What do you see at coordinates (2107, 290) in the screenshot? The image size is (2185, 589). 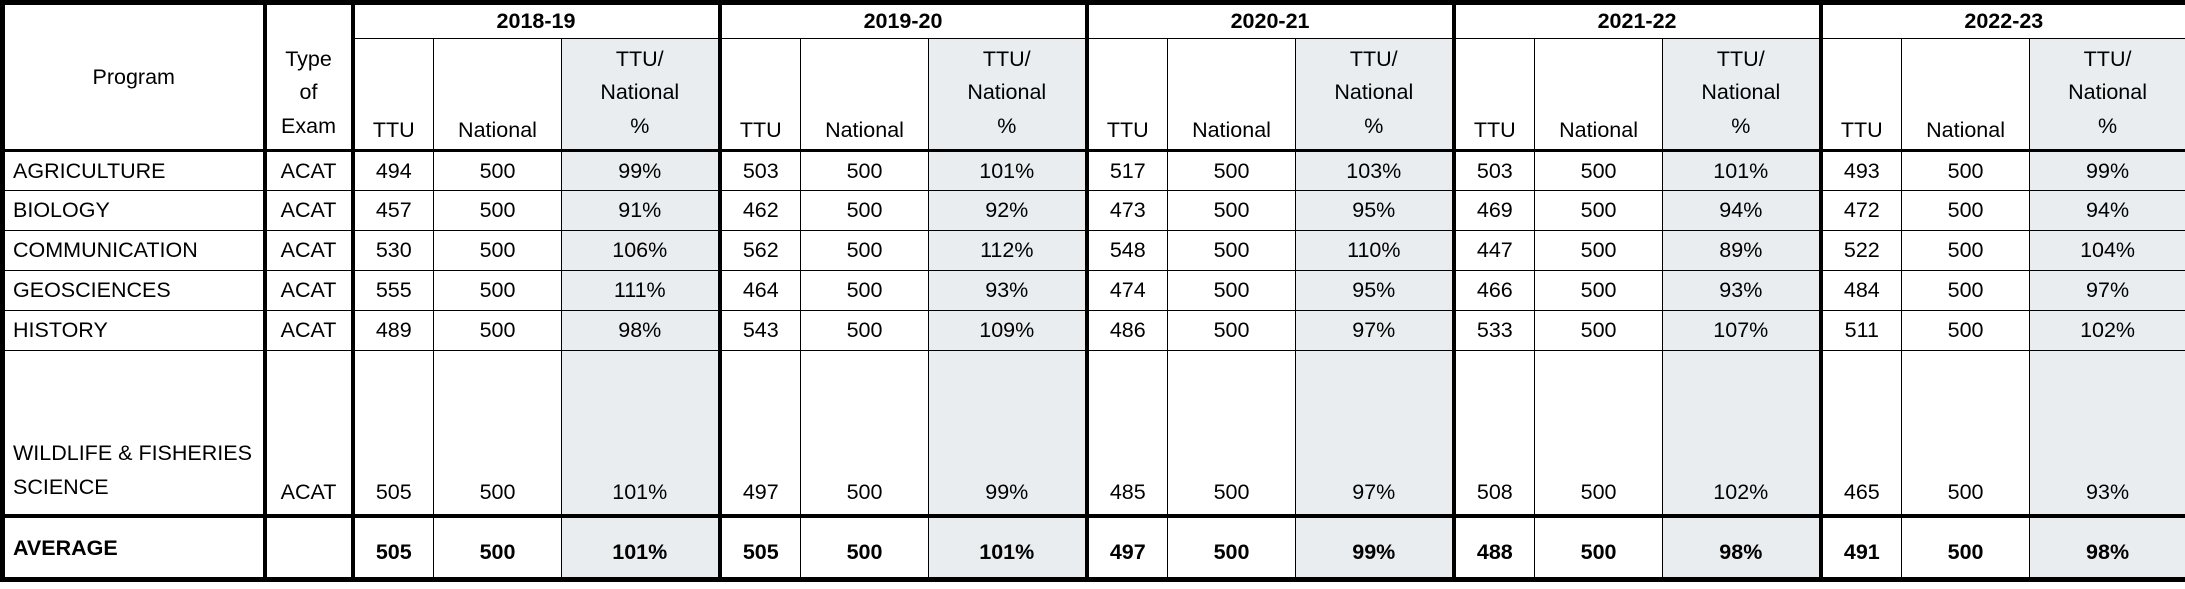 I see `ttu-national-pct: 97%` at bounding box center [2107, 290].